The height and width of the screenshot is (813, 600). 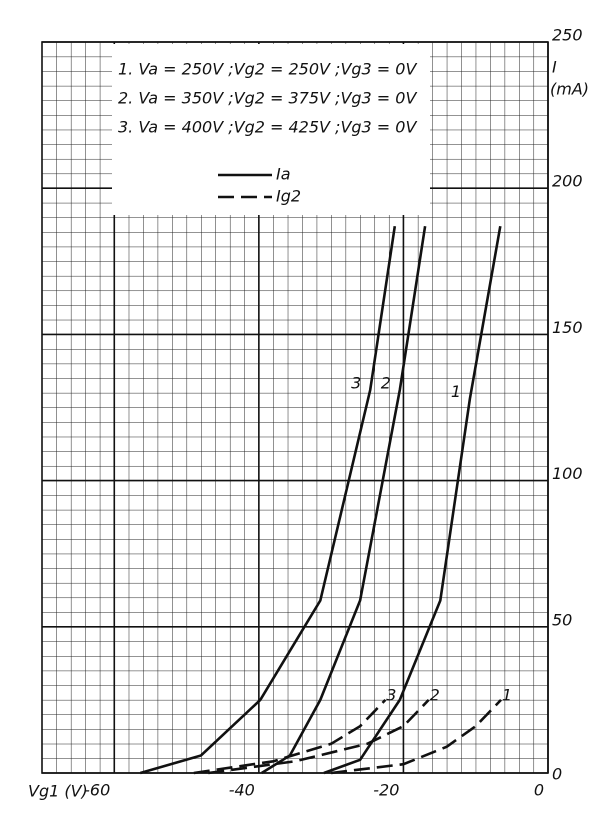 What do you see at coordinates (288, 196) in the screenshot?
I see `legend-label: Ig2` at bounding box center [288, 196].